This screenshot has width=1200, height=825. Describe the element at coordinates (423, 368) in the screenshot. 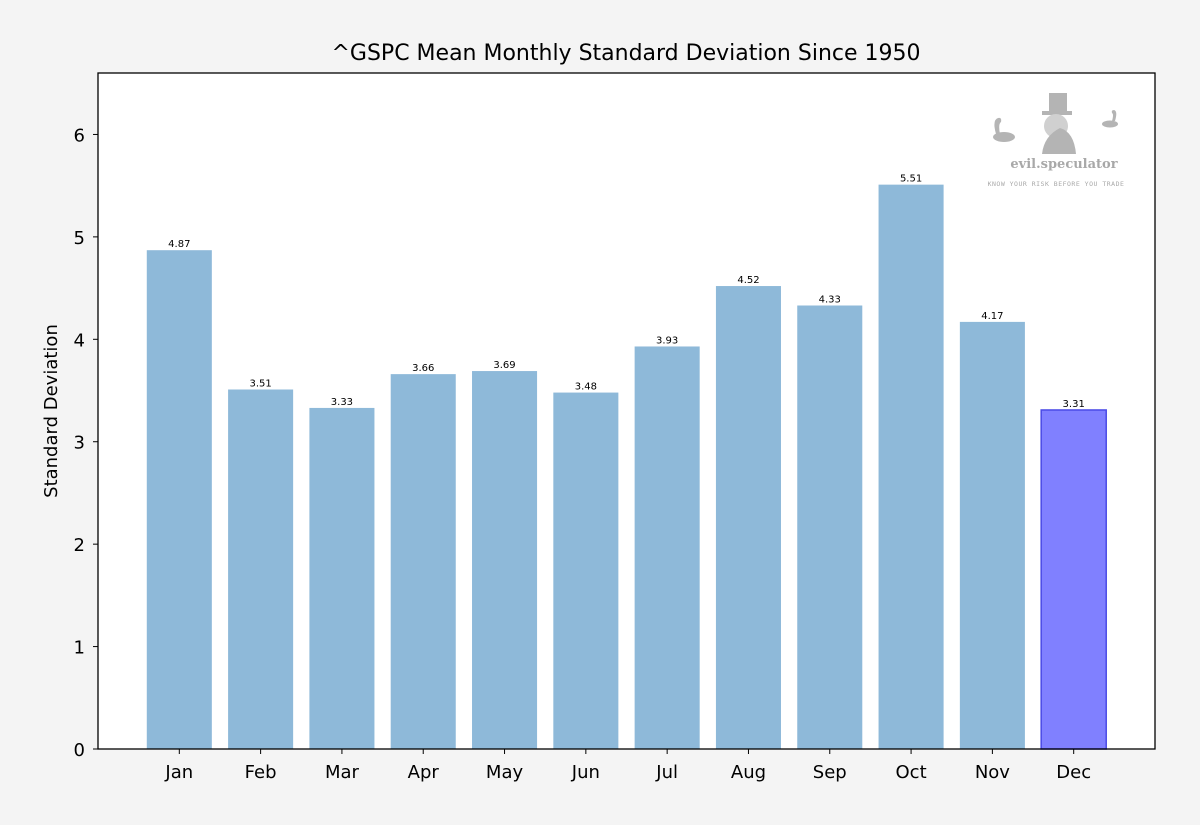

I see `bar-label-apr: 3.66` at that location.